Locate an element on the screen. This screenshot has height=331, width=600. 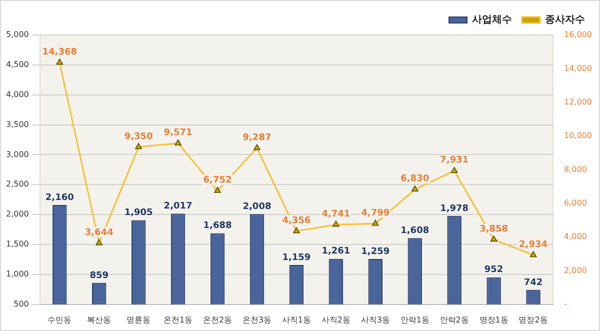
x-tick-label: 안락2동 is located at coordinates (454, 319).